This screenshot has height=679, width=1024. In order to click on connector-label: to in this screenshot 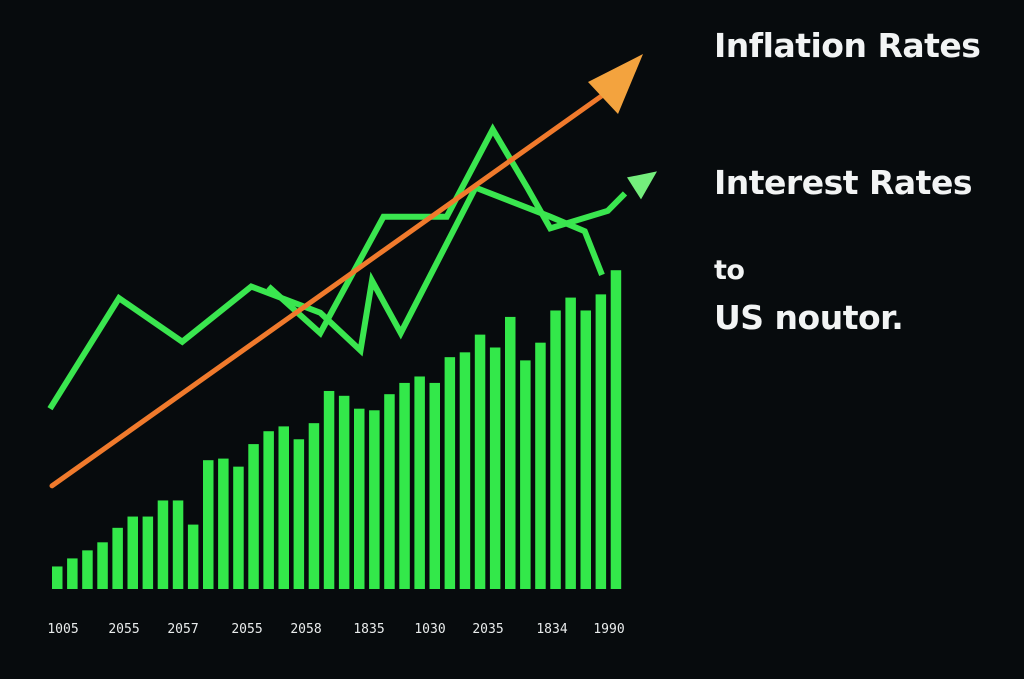, I will do `click(729, 270)`.